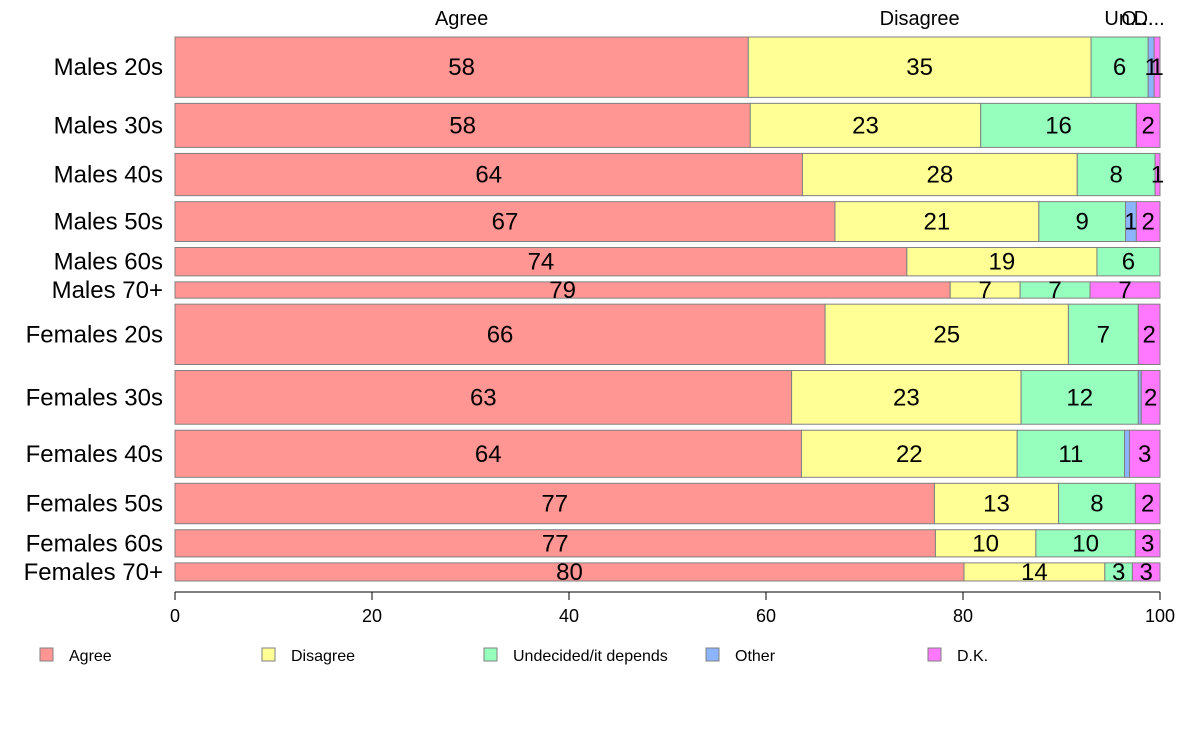  What do you see at coordinates (562, 290) in the screenshot?
I see `data-label-5-0: 79` at bounding box center [562, 290].